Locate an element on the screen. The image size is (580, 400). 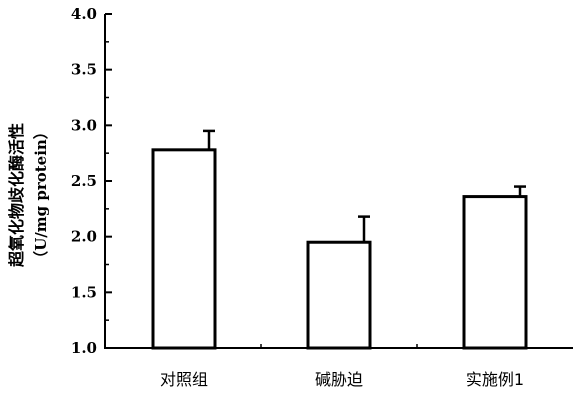
y-axis-title: 超氧化物歧化酶活性 is located at coordinates (16, 195).